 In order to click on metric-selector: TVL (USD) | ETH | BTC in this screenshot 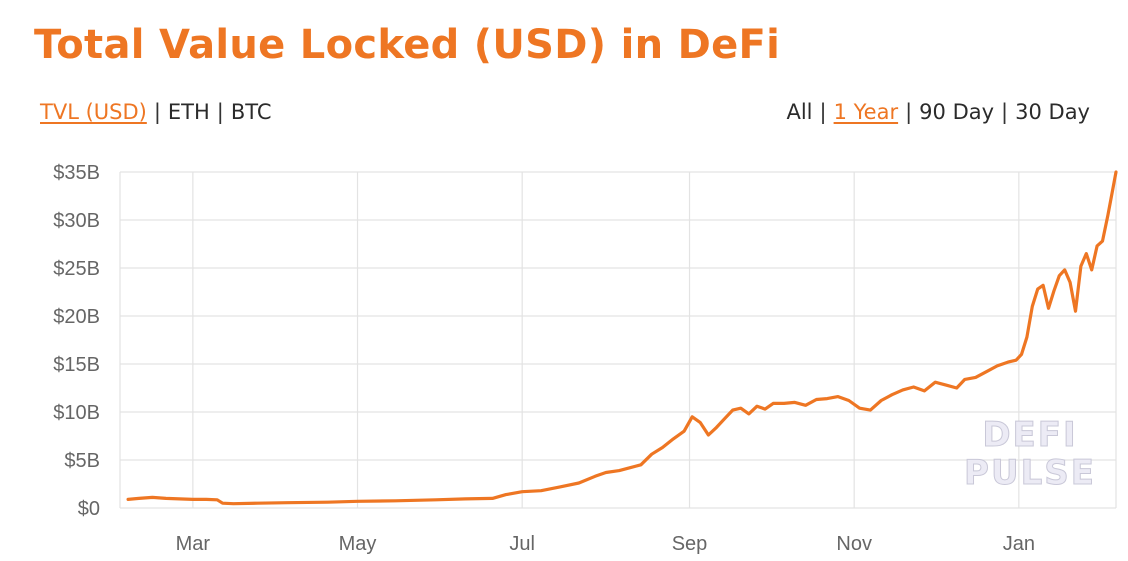, I will do `click(156, 112)`.